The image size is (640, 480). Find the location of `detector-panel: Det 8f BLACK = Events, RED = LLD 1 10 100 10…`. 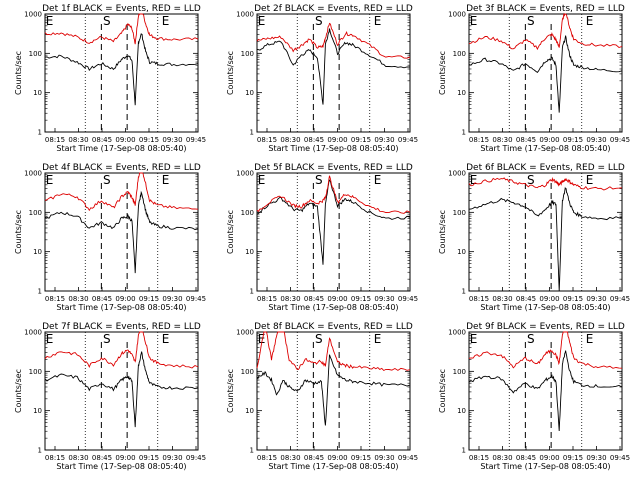

detector-panel: Det 8f BLACK = Events, RED = LLD 1 10 100 10… is located at coordinates (322, 396).